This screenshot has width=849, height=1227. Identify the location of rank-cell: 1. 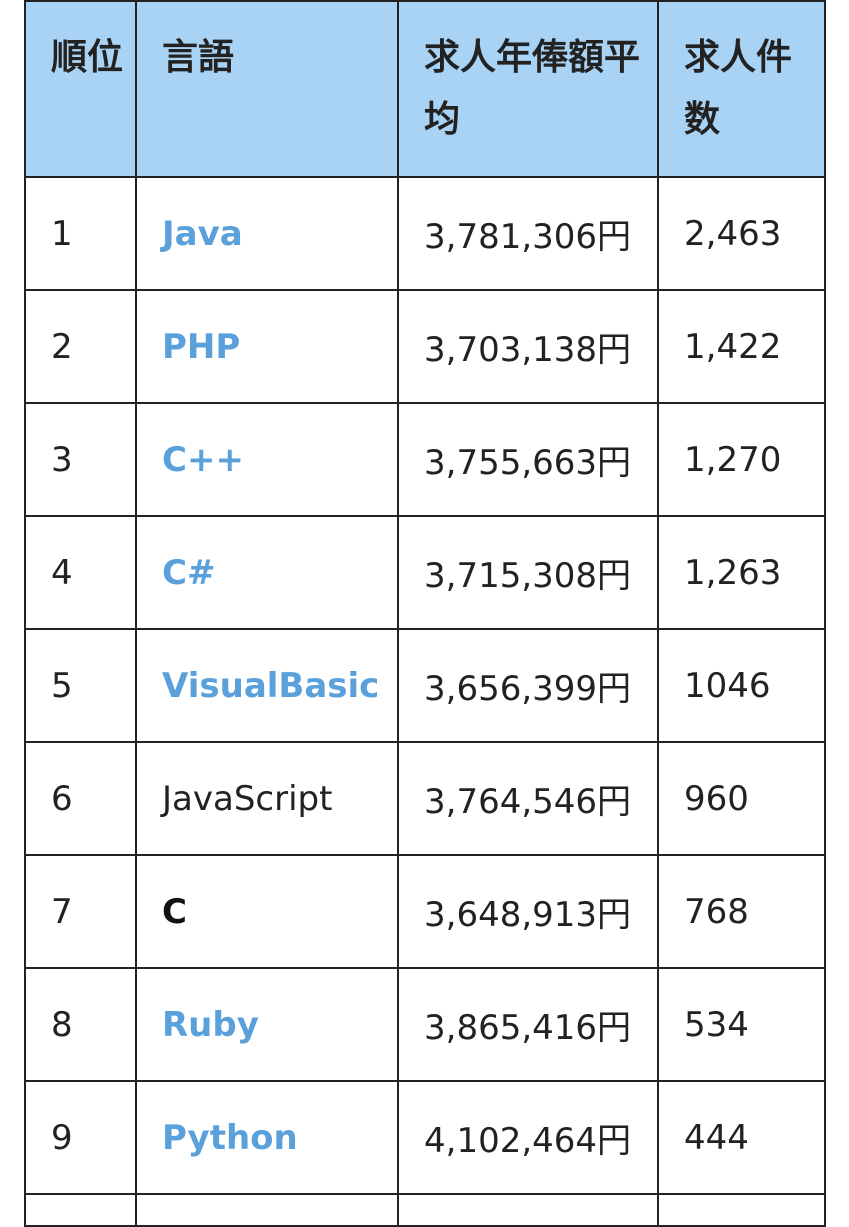
(80, 233).